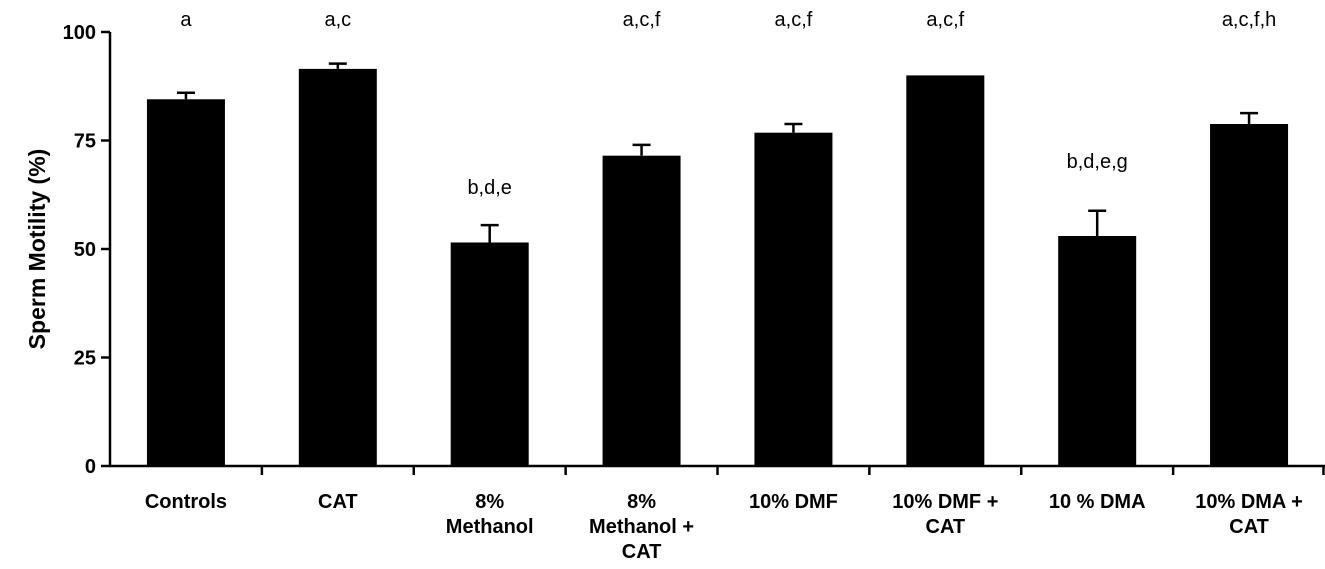 The height and width of the screenshot is (569, 1325). I want to click on significance-label: b,d,e, so click(489, 188).